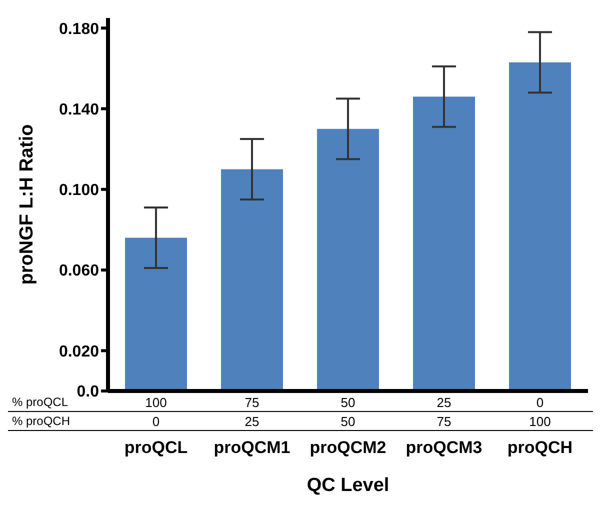 The width and height of the screenshot is (601, 506). Describe the element at coordinates (79, 271) in the screenshot. I see `y-tick-label: 0.060` at that location.